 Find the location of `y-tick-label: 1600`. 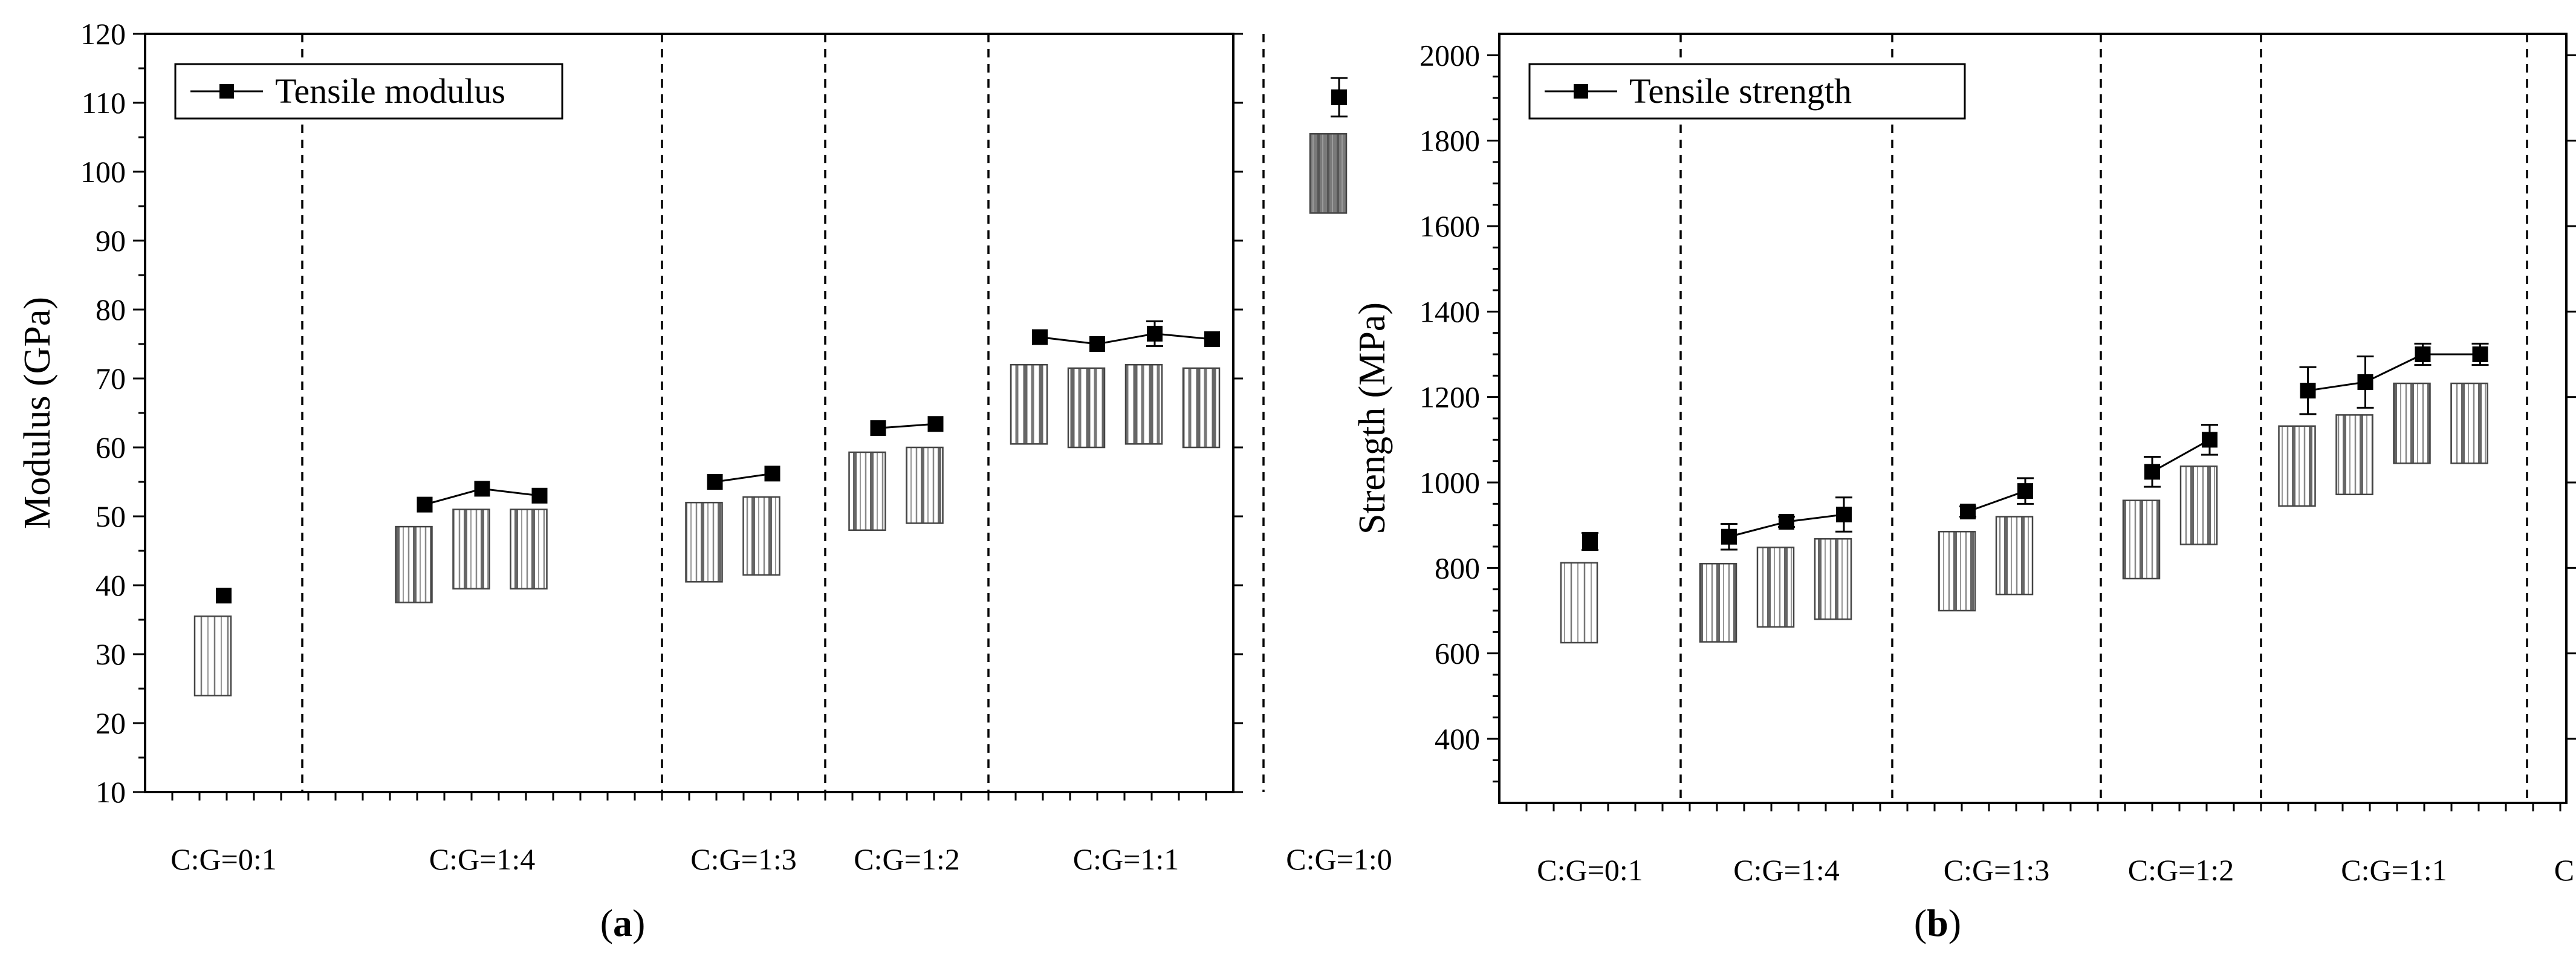

y-tick-label: 1600 is located at coordinates (1450, 226).